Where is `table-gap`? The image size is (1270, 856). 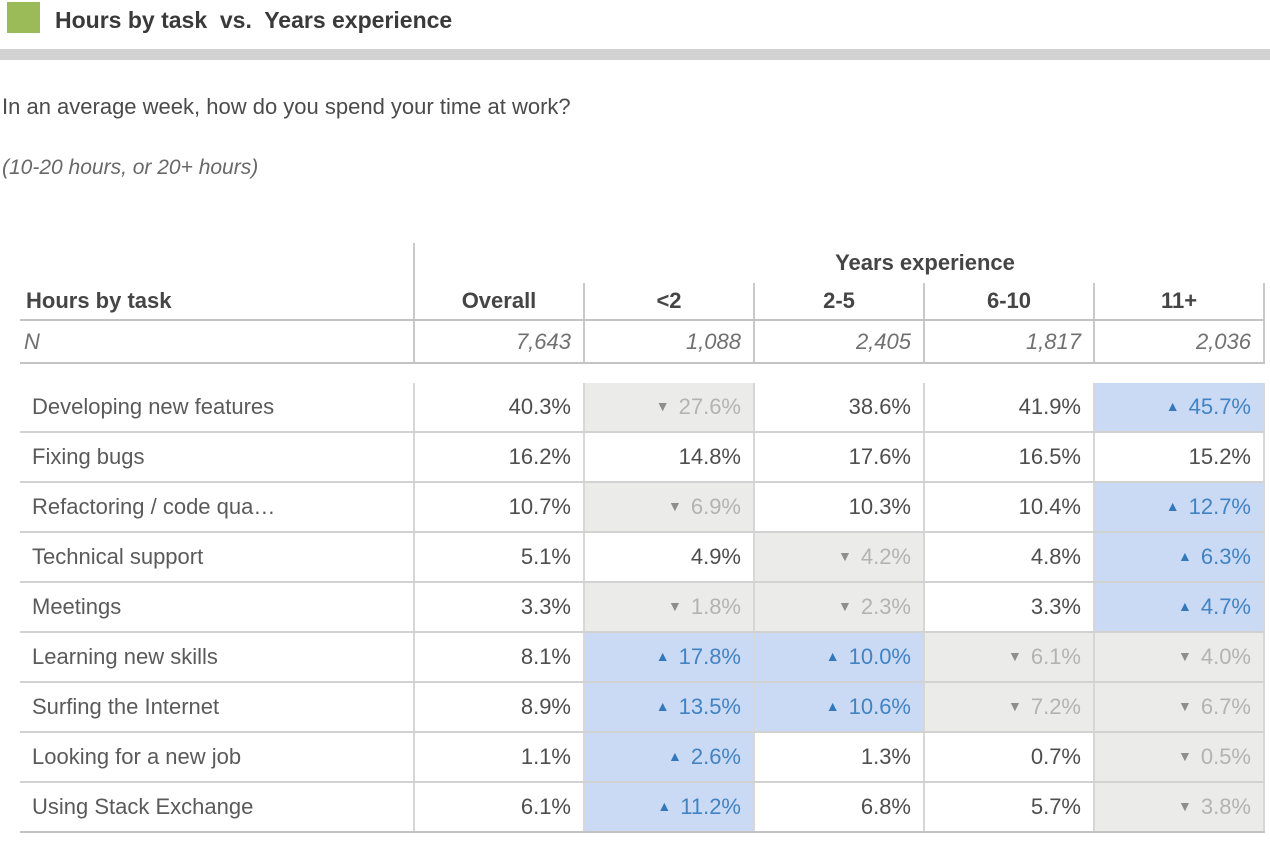
table-gap is located at coordinates (642, 373).